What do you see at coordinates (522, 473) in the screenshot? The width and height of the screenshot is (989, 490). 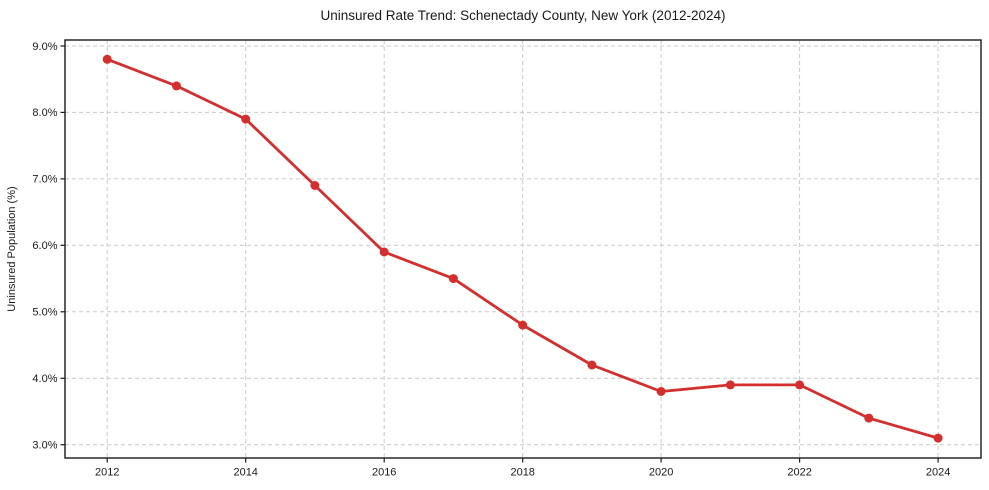 I see `x-tick-label: 2018` at bounding box center [522, 473].